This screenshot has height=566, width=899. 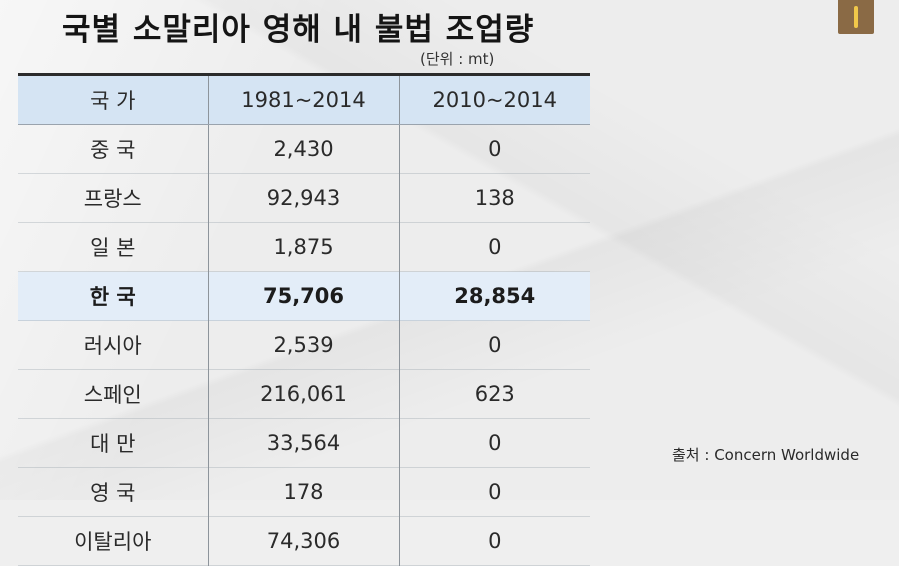 What do you see at coordinates (494, 100) in the screenshot?
I see `header-period-2010-2014: 2010~2014` at bounding box center [494, 100].